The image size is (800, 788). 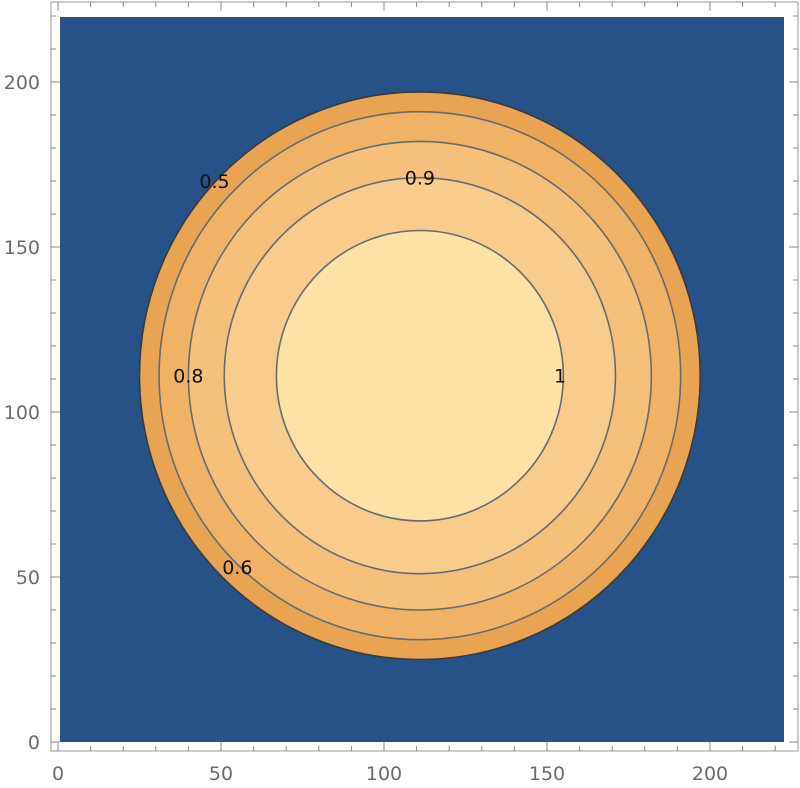 What do you see at coordinates (22, 83) in the screenshot?
I see `y-tick-label: 200` at bounding box center [22, 83].